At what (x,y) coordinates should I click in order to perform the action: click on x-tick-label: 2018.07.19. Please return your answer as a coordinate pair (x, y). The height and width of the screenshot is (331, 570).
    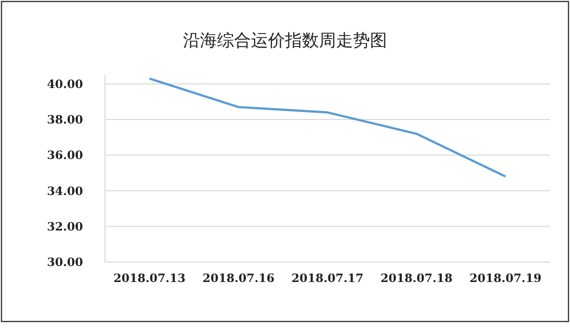
    Looking at the image, I should click on (505, 278).